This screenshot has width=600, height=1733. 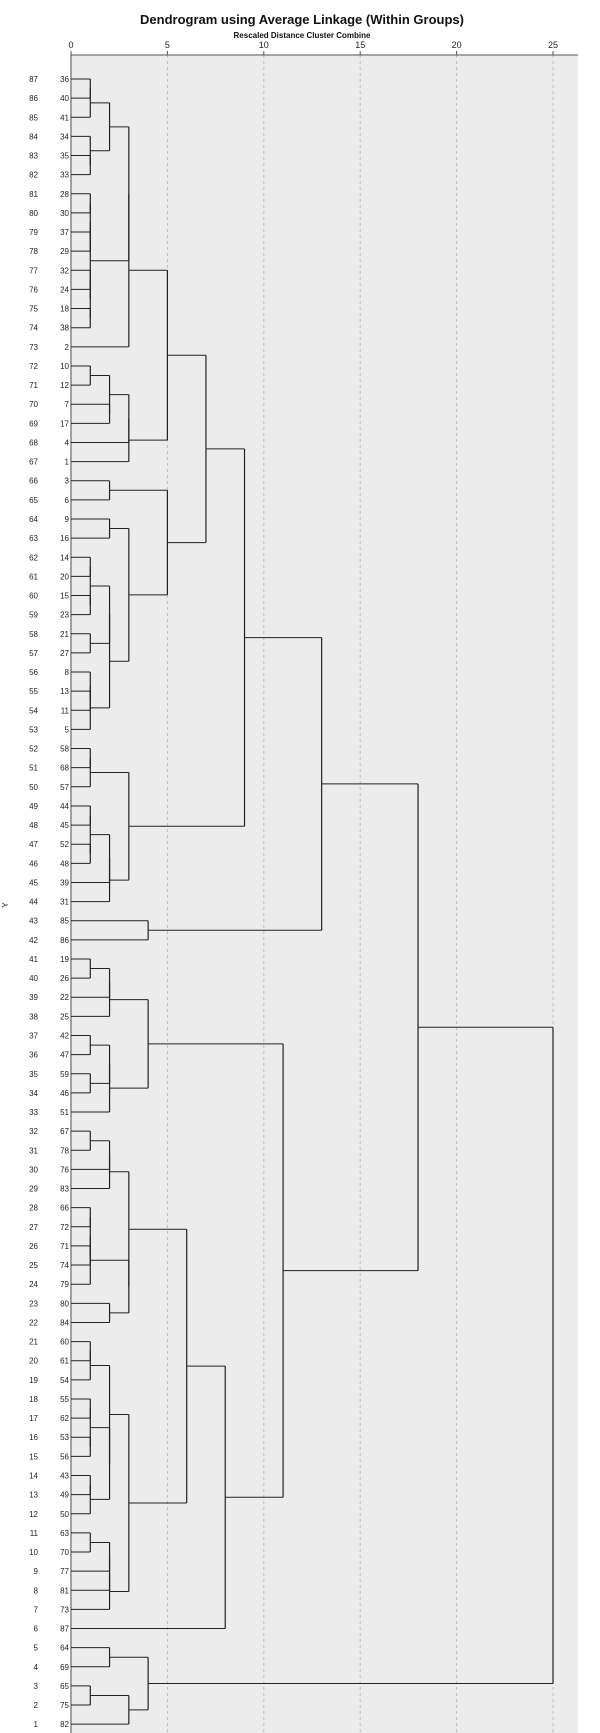 I want to click on y-position-label: 27, so click(x=33, y=1227).